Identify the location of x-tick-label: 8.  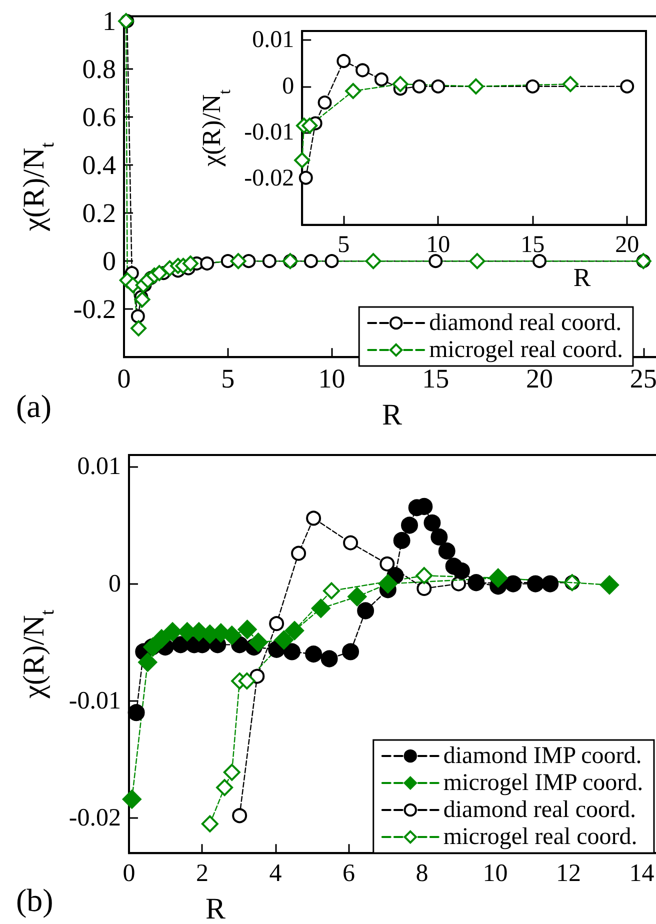
(422, 874).